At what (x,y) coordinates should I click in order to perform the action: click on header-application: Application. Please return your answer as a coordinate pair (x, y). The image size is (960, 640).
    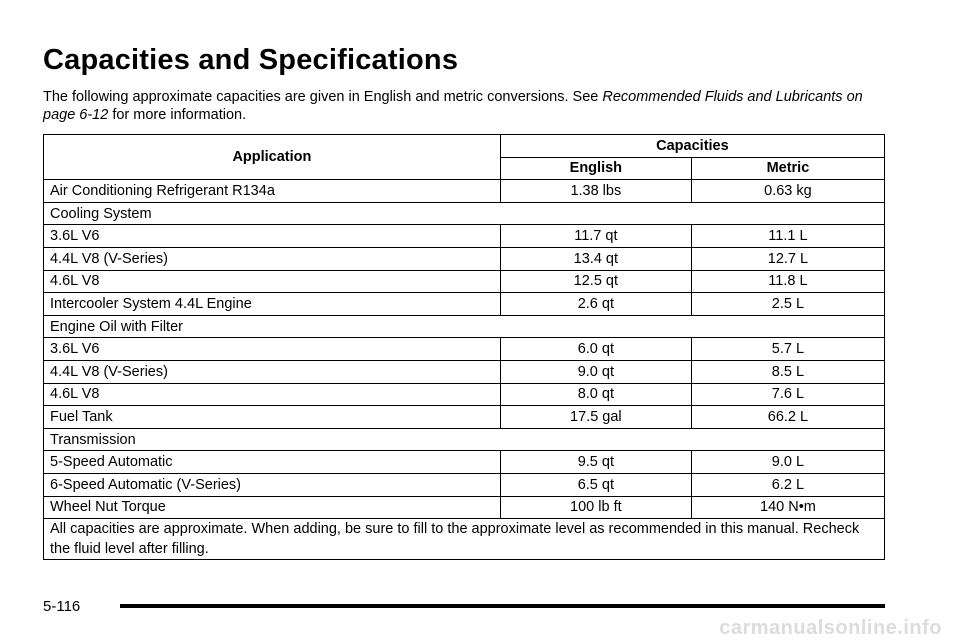
    Looking at the image, I should click on (272, 157).